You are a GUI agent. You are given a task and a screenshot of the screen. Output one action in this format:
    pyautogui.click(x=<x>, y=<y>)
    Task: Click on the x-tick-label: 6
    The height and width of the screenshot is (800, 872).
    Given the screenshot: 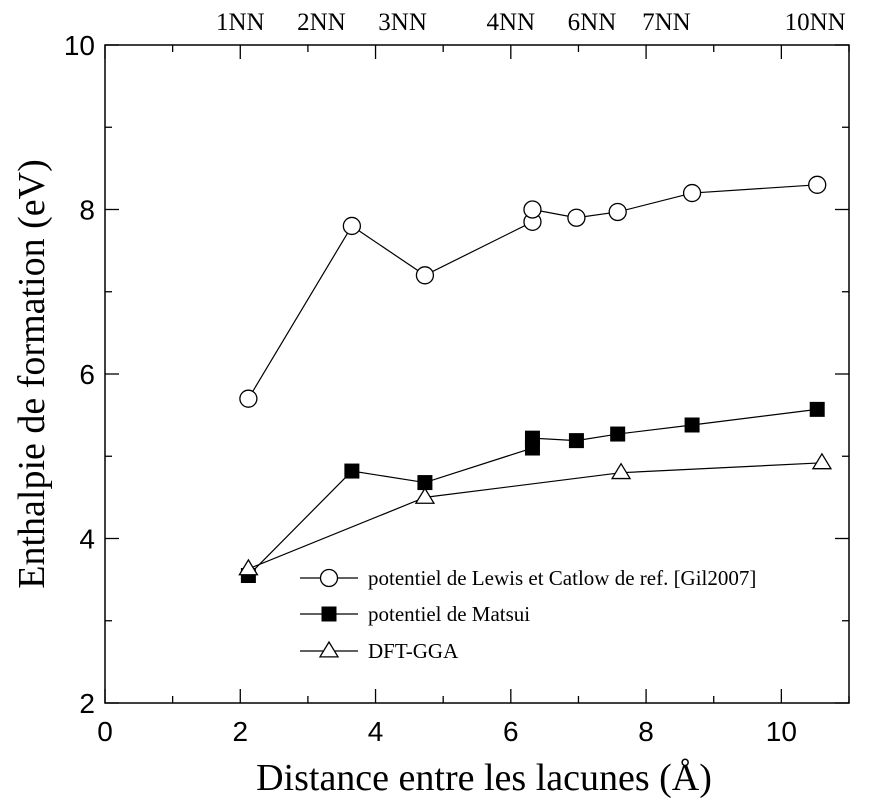 What is the action you would take?
    pyautogui.click(x=511, y=731)
    